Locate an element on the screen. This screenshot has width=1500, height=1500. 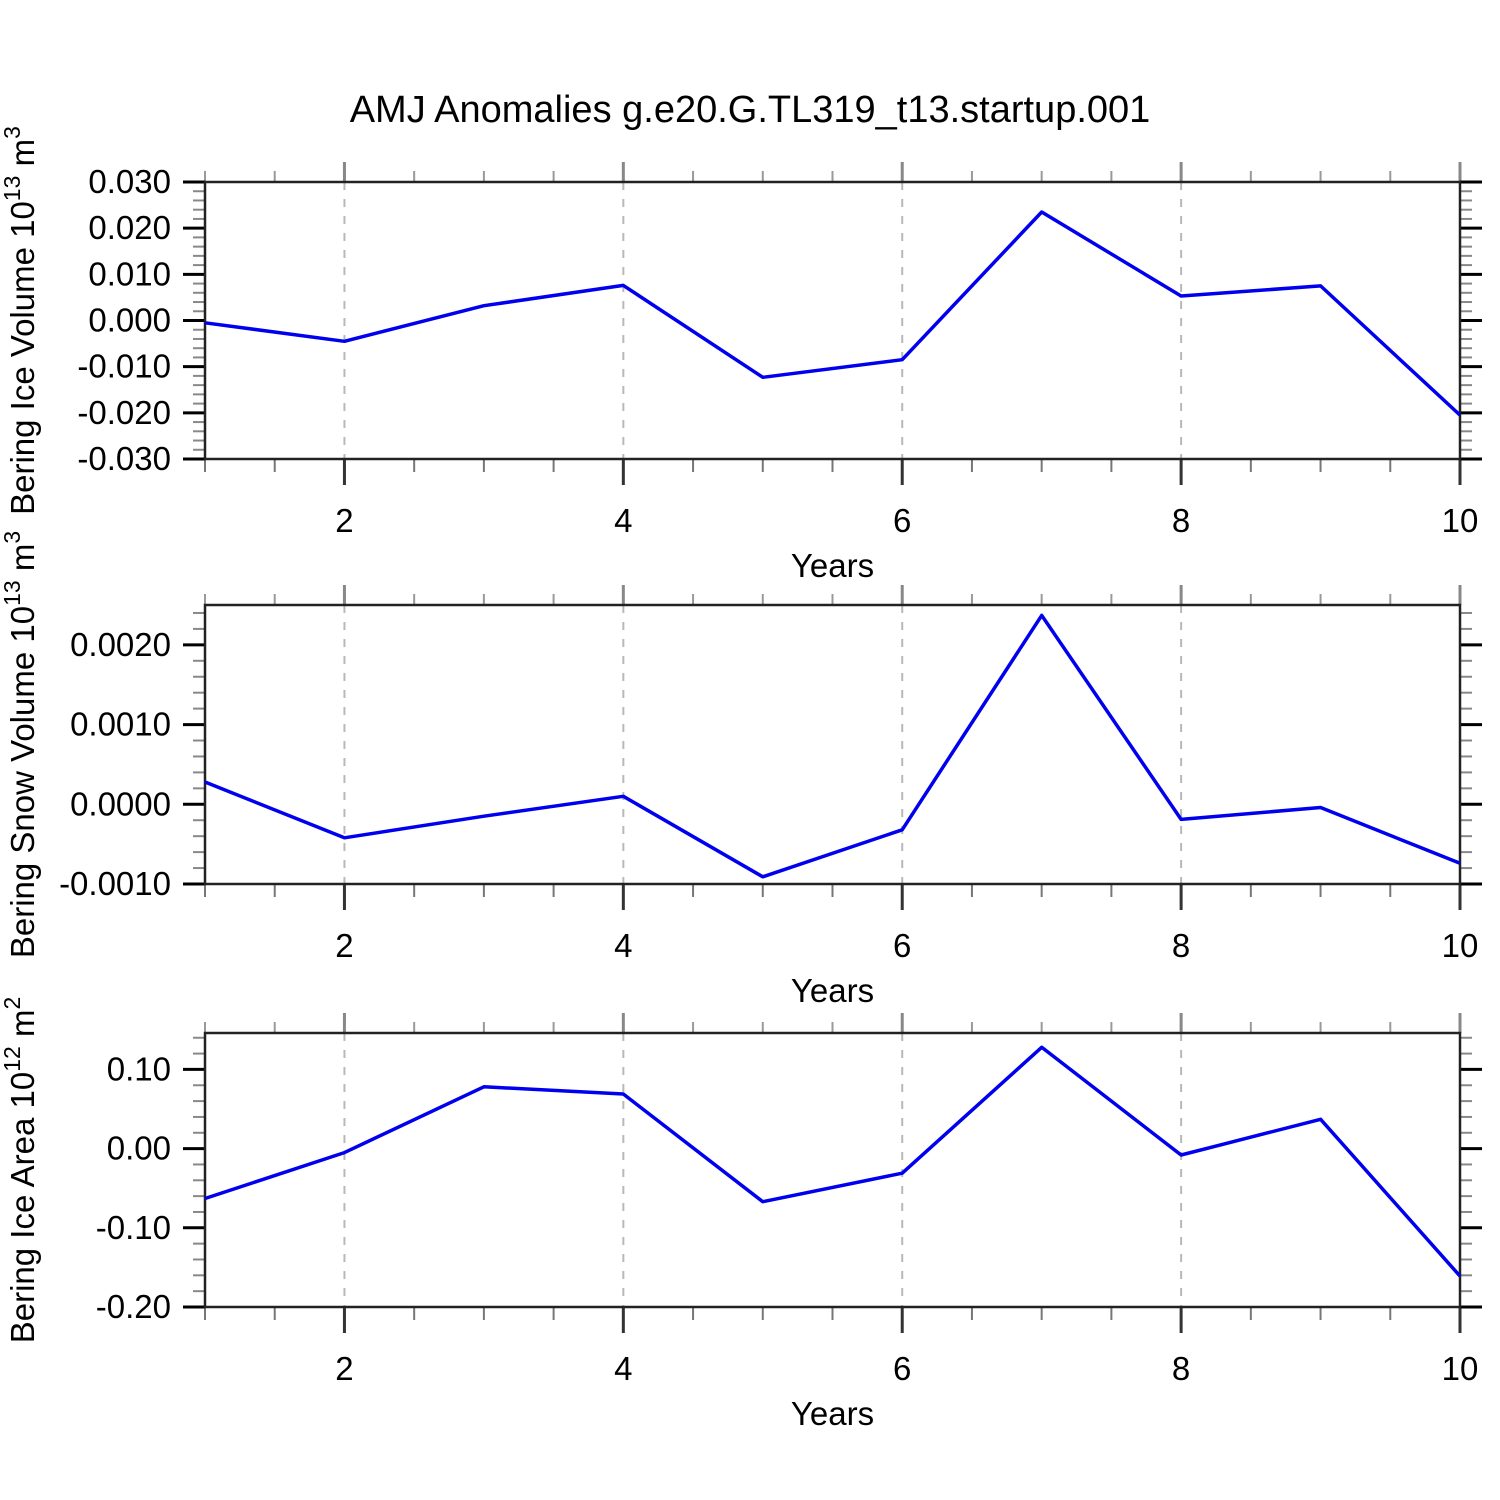
superscript: 12 is located at coordinates (12, 1059).